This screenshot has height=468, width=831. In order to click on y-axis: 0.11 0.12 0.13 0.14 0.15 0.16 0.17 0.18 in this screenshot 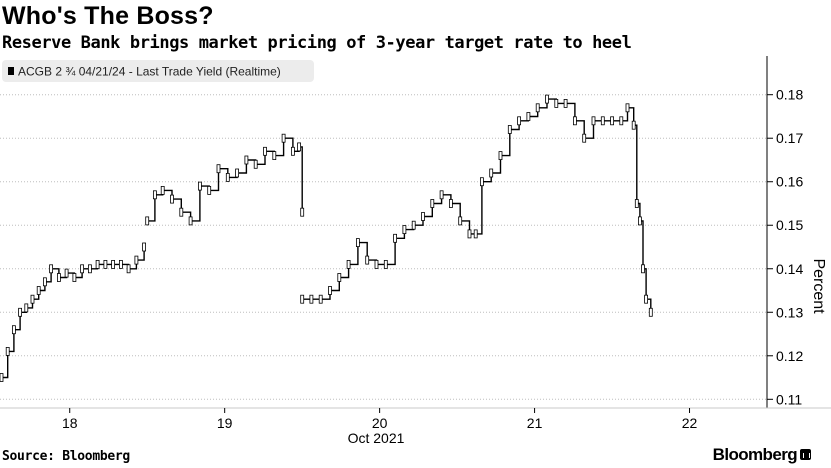, I will do `click(784, 232)`.